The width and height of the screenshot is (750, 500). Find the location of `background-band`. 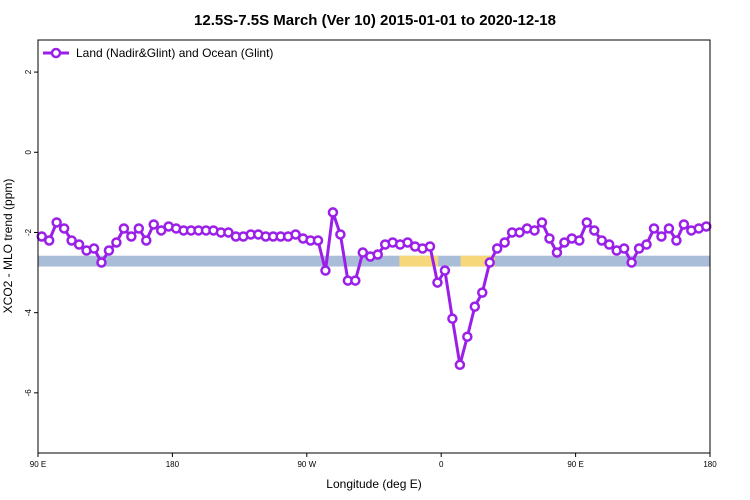

background-band is located at coordinates (374, 261).